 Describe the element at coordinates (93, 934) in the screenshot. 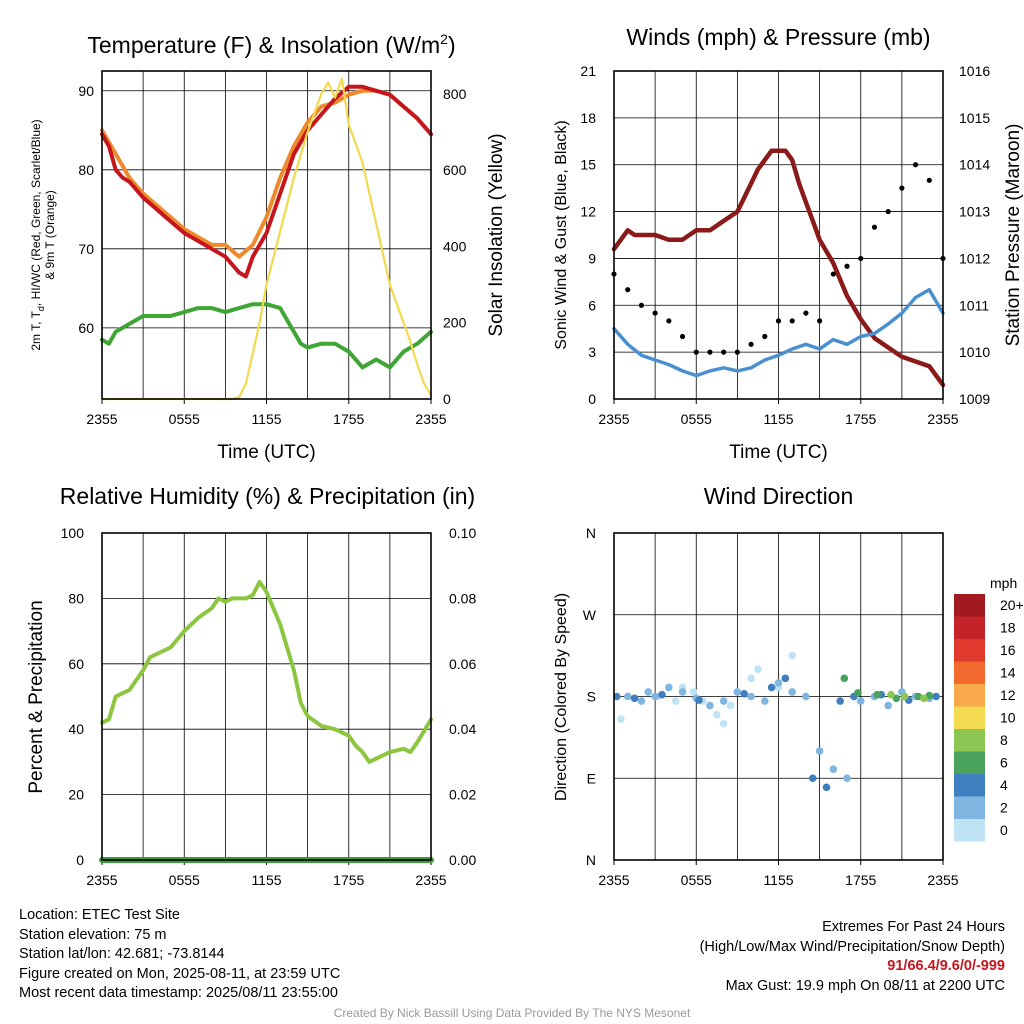

I see `elevation-text: Station elevation: 75 m` at that location.